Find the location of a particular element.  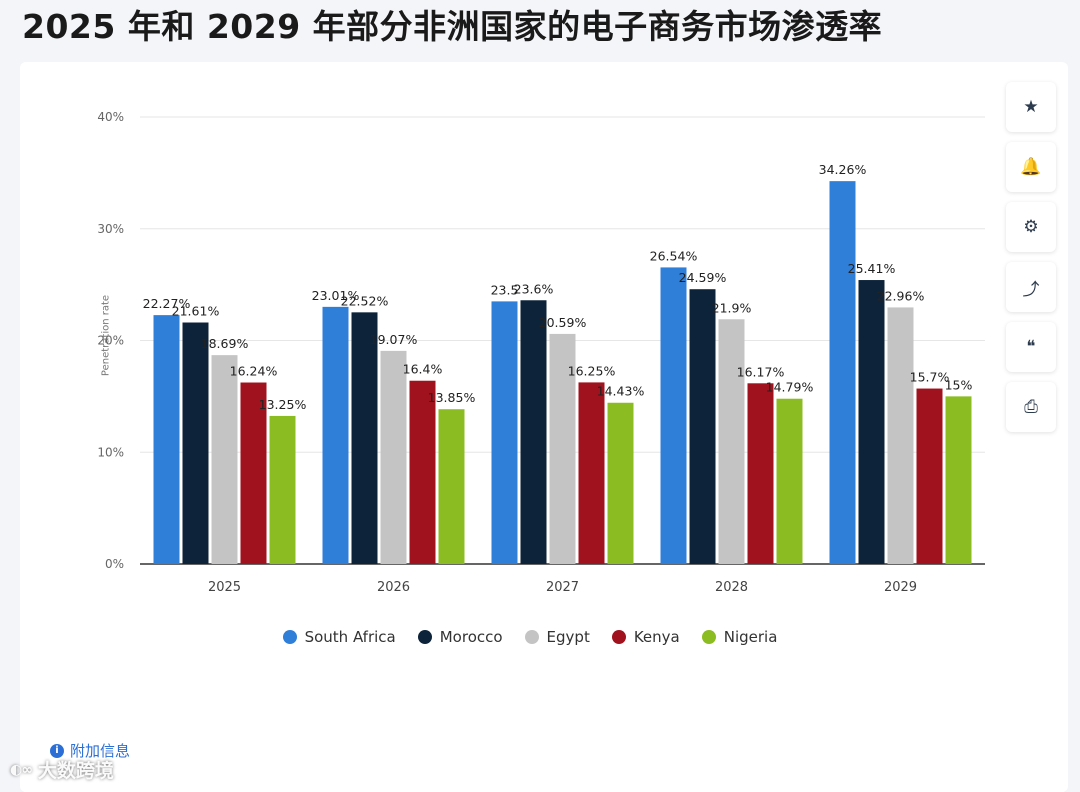

x-tick-label: 2025 is located at coordinates (224, 587).